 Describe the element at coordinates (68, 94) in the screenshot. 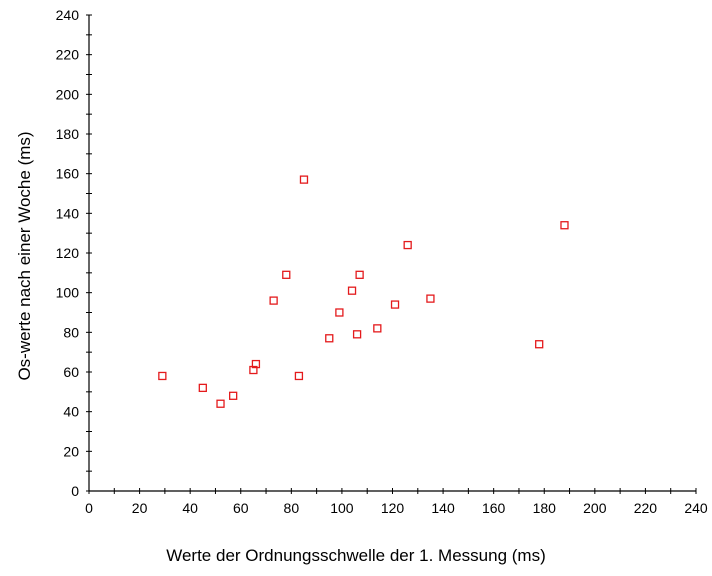

I see `y-tick-label: 200` at that location.